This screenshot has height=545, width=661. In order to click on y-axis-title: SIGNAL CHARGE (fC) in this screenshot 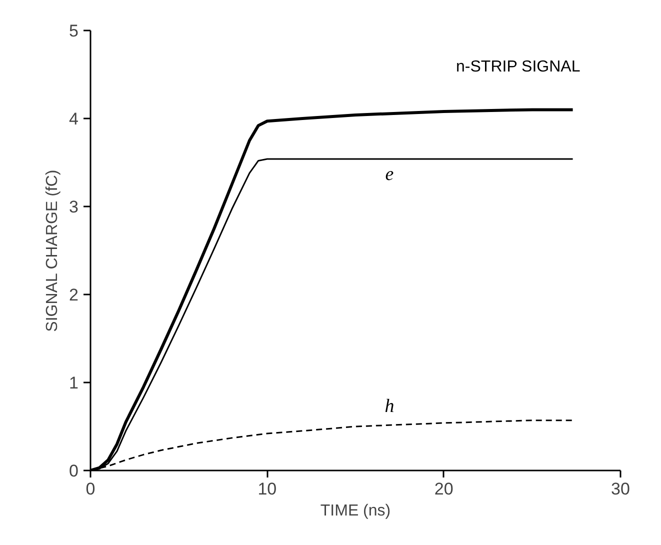, I will do `click(53, 251)`.